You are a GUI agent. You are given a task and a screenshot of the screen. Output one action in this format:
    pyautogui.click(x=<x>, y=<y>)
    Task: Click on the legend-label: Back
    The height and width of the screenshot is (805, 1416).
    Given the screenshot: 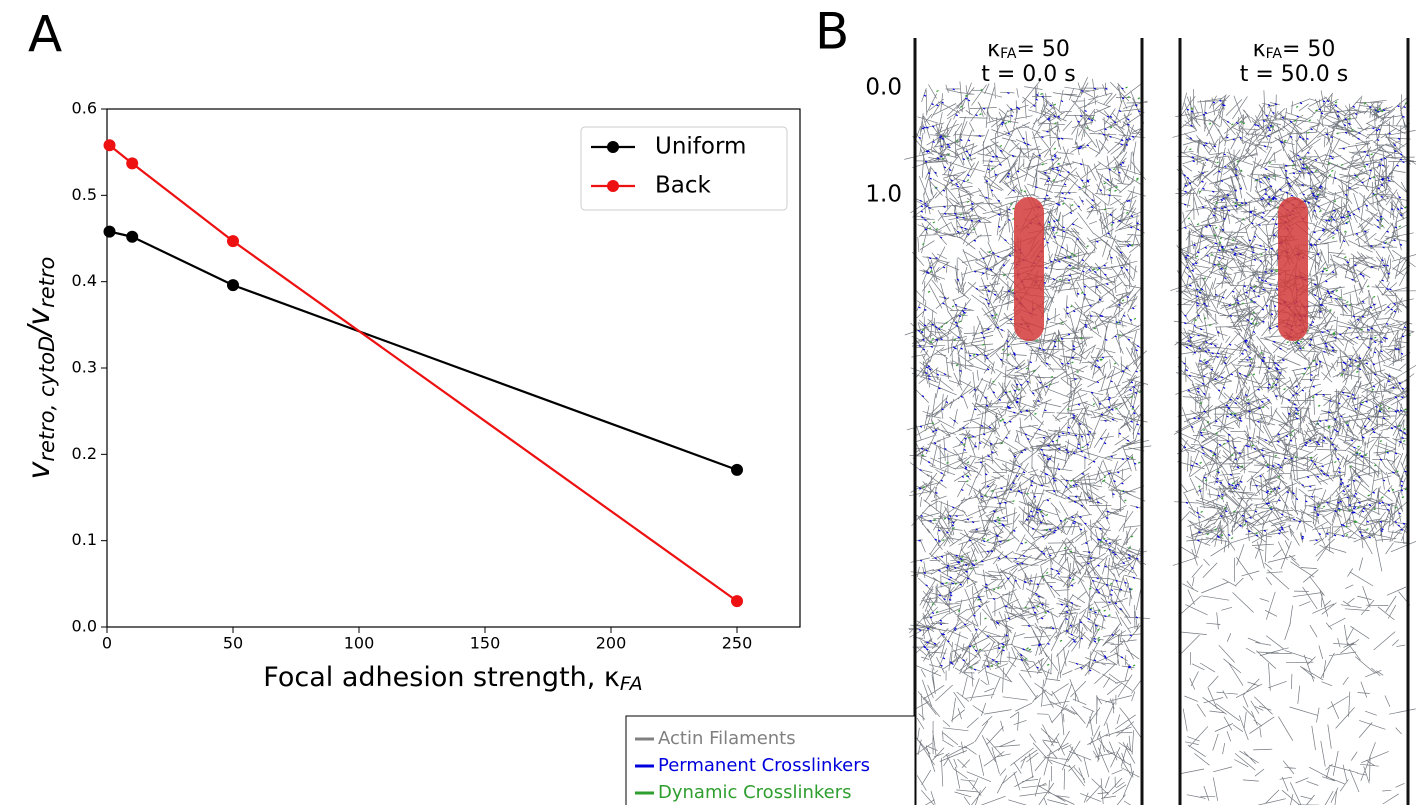 What is the action you would take?
    pyautogui.click(x=683, y=186)
    